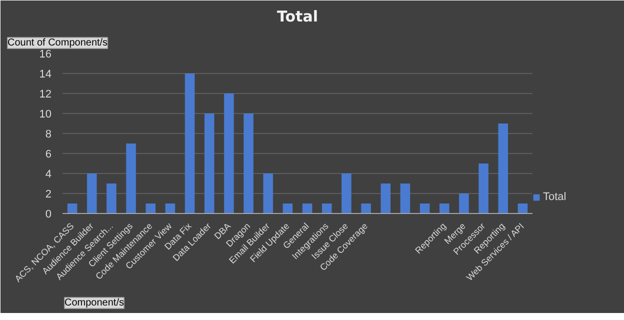 Image resolution: width=624 pixels, height=320 pixels. What do you see at coordinates (554, 197) in the screenshot?
I see `legend-label: Total` at bounding box center [554, 197].